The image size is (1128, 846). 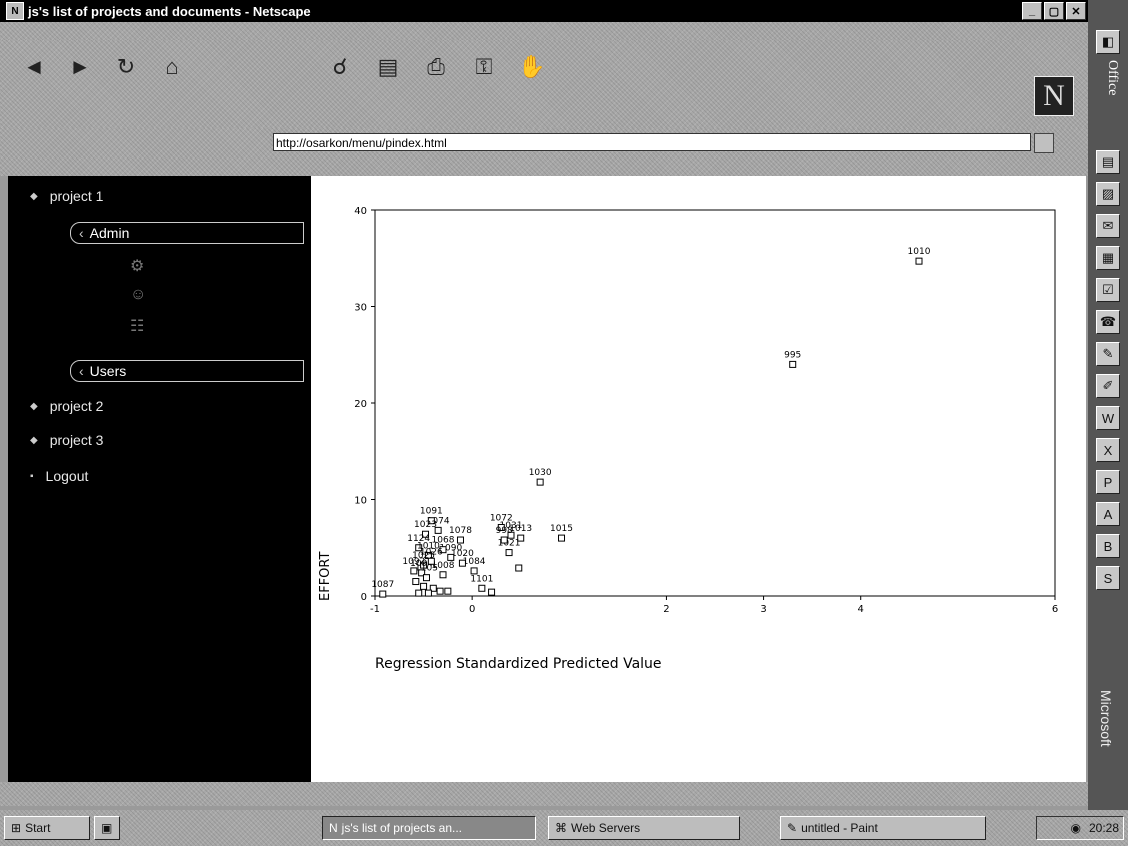 What do you see at coordinates (1054, 96) in the screenshot?
I see `netscape-logo-icon: N` at bounding box center [1054, 96].